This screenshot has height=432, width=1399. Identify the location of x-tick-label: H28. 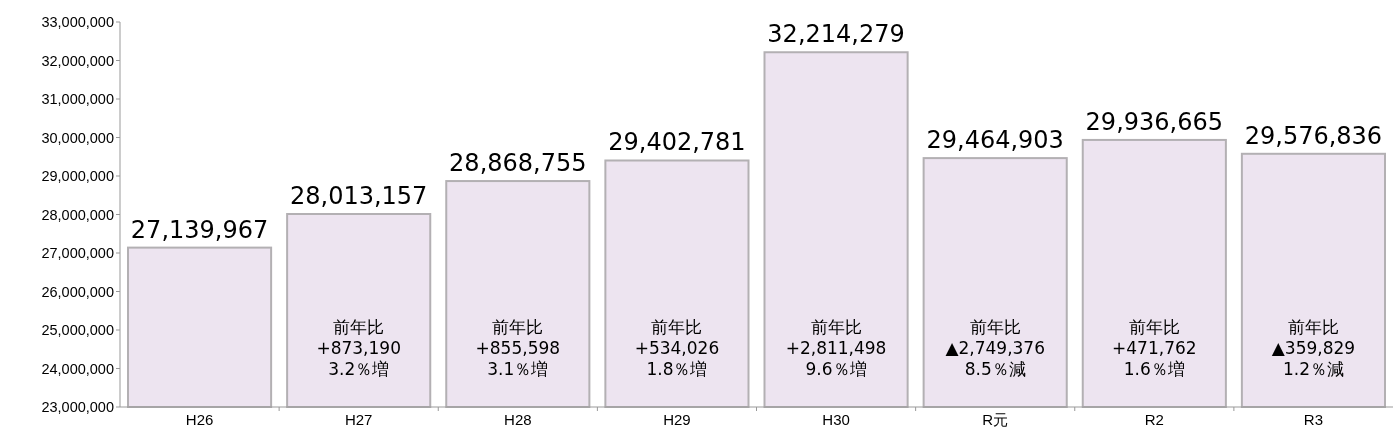
(518, 419).